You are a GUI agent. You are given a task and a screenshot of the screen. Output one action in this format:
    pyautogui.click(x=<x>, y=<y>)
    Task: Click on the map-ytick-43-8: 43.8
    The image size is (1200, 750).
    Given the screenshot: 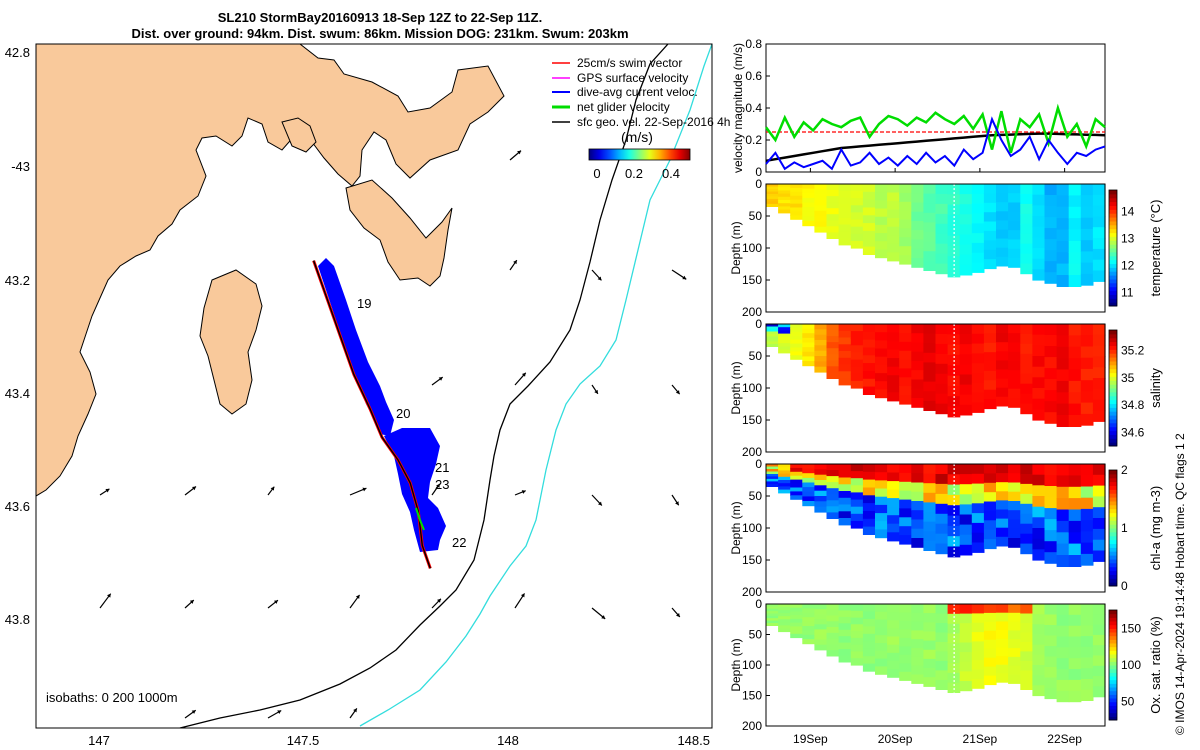 What is the action you would take?
    pyautogui.click(x=17, y=619)
    